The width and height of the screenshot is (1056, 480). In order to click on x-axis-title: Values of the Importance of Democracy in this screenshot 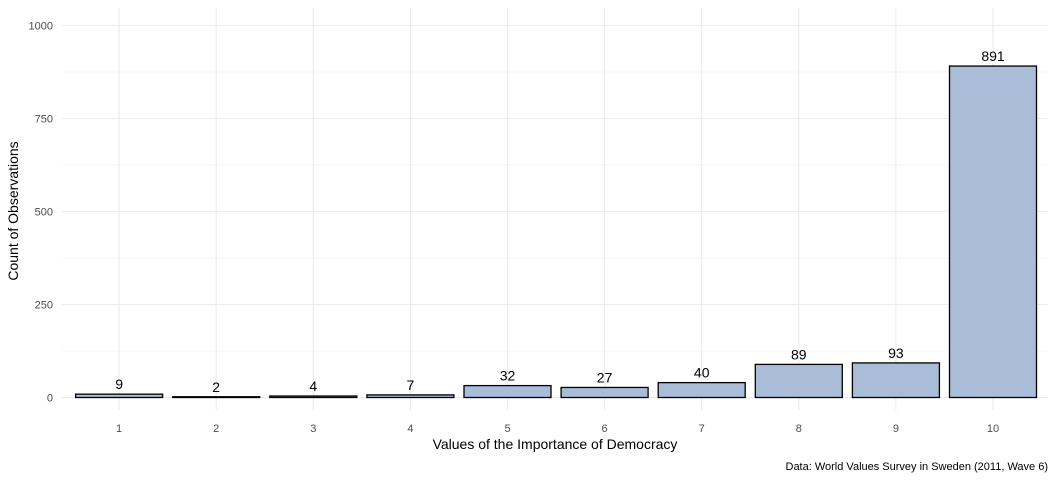, I will do `click(555, 444)`.